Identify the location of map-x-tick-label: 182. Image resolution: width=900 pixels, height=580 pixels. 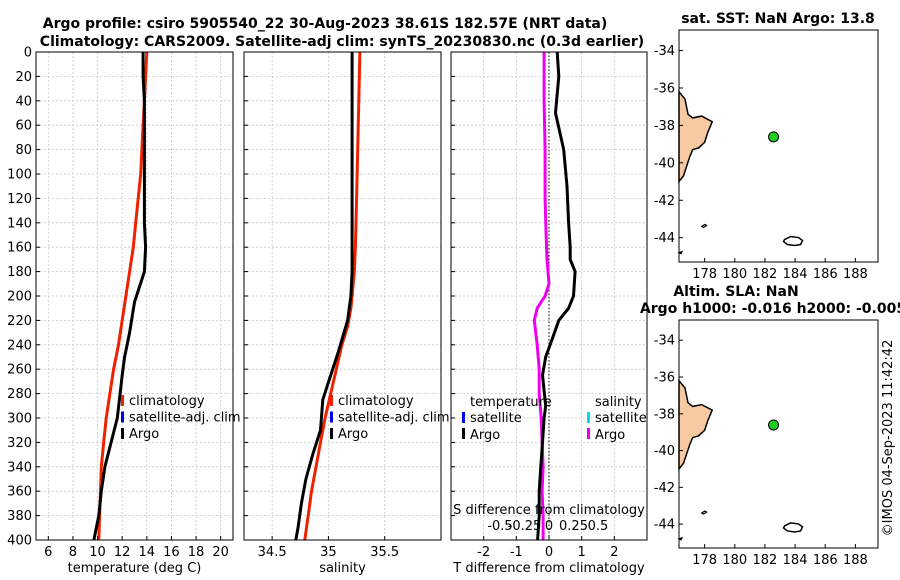
(765, 274).